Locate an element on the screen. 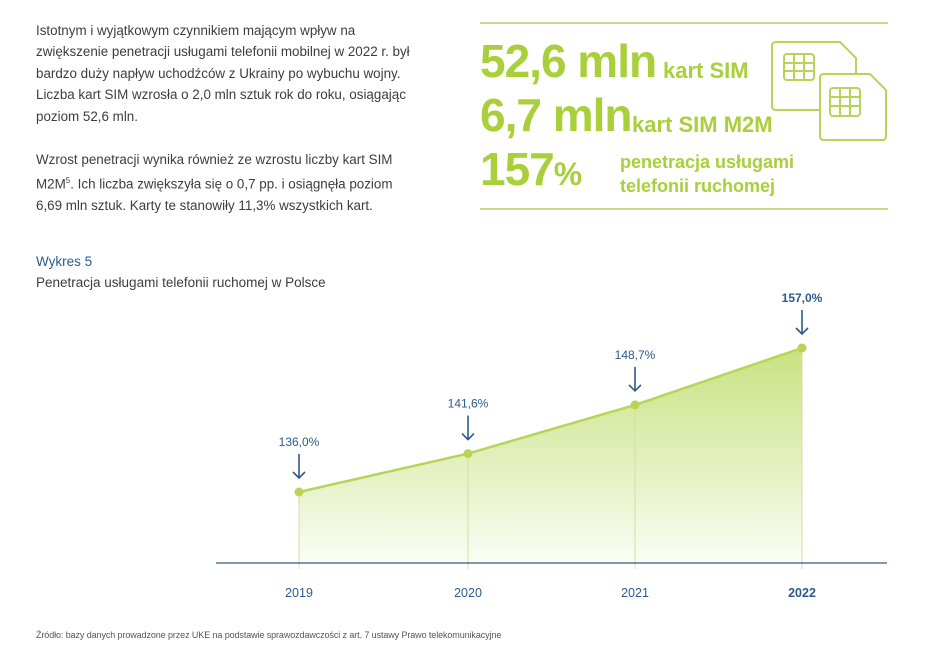 This screenshot has width=928, height=652. kpi-penetration-label-line: penetracja usługami is located at coordinates (707, 162).